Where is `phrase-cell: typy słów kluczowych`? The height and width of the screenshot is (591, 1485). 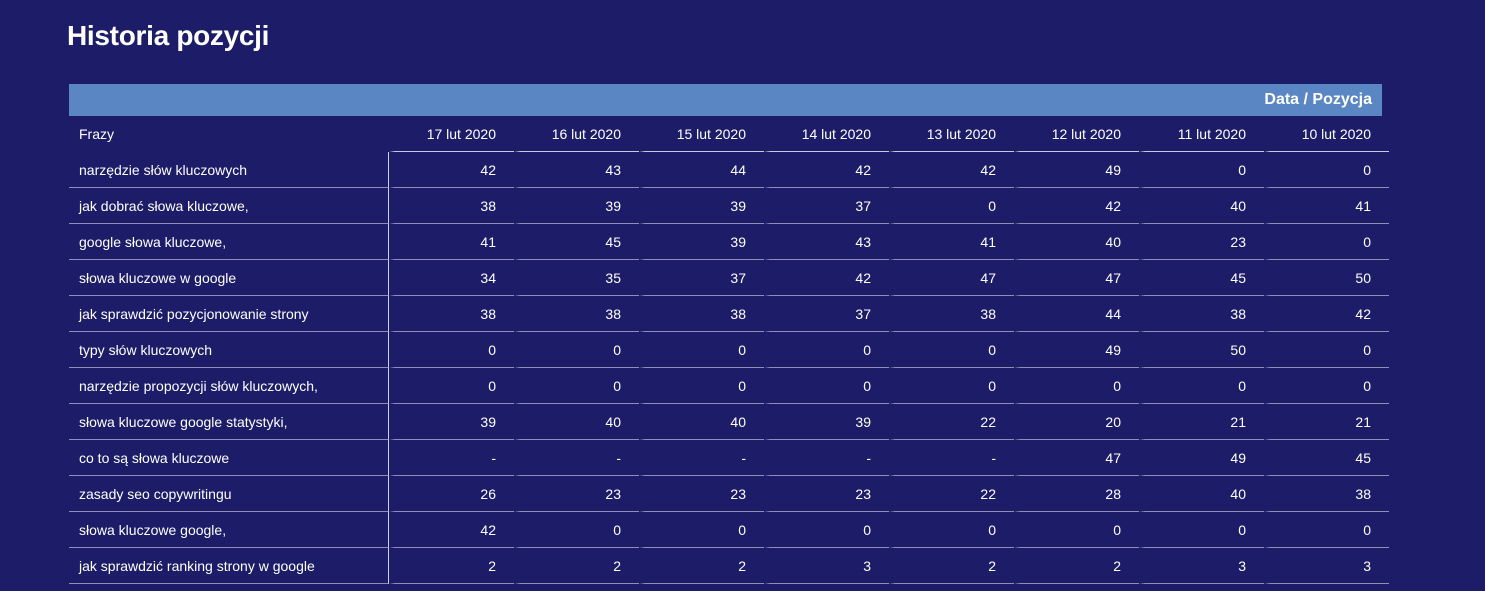 phrase-cell: typy słów kluczowych is located at coordinates (229, 350).